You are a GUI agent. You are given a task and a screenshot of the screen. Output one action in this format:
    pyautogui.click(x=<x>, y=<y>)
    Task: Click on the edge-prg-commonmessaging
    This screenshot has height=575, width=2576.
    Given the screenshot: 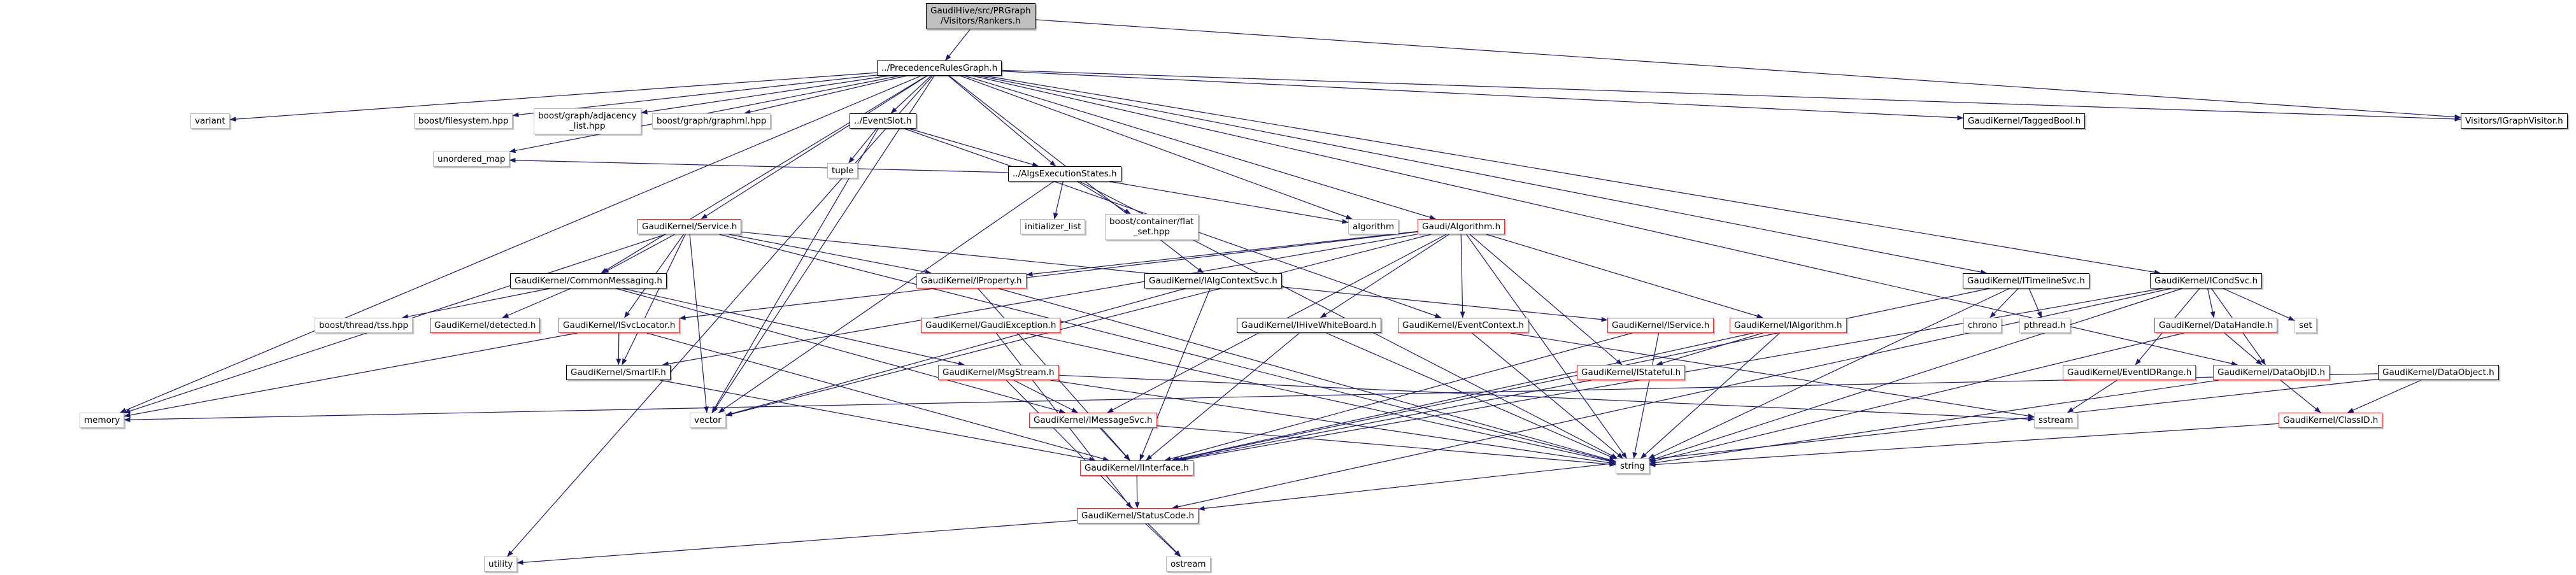 What is the action you would take?
    pyautogui.click(x=764, y=174)
    